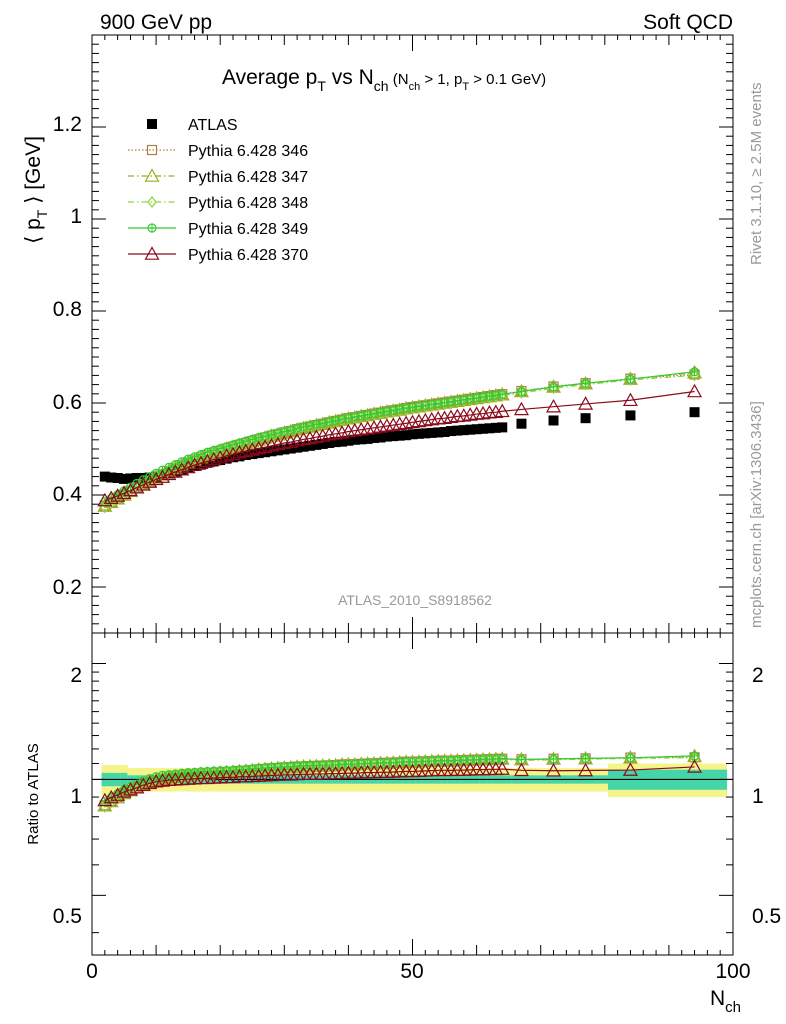 The height and width of the screenshot is (1024, 786). I want to click on ratio-y-tick-label: 2, so click(76, 675).